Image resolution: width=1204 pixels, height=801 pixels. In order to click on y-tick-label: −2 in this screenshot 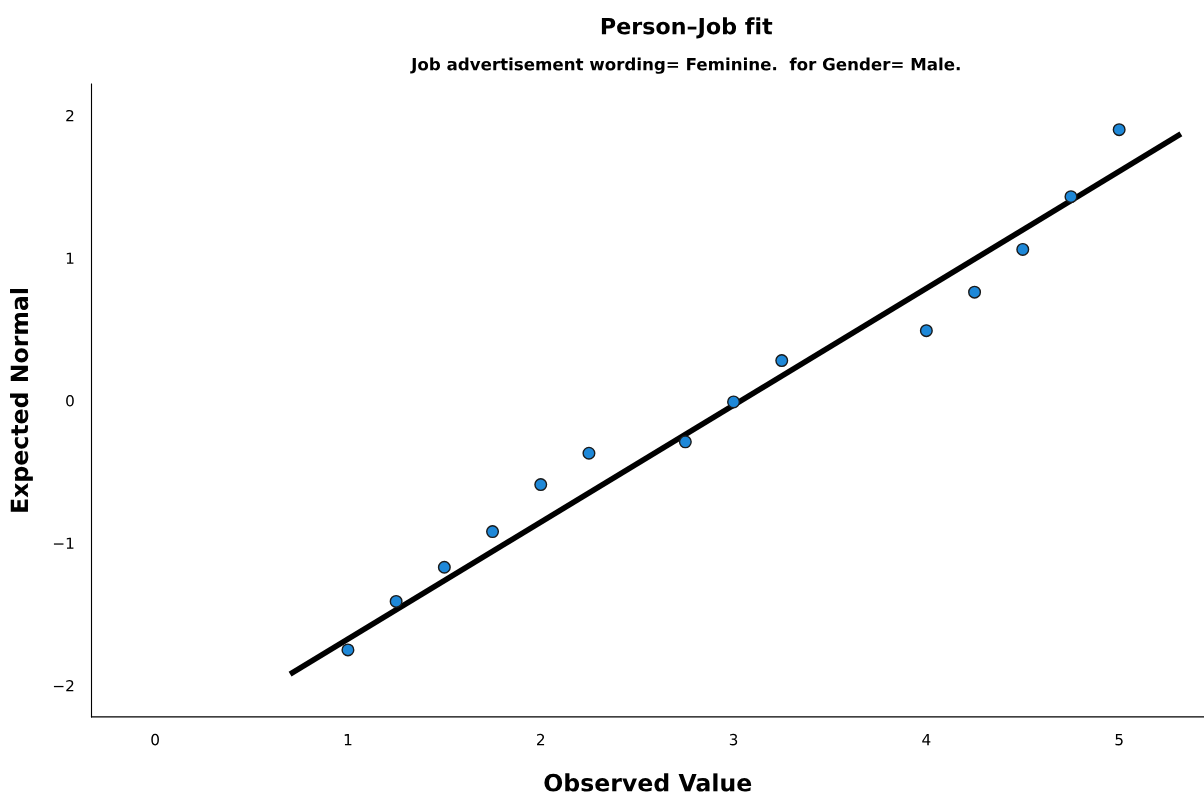, I will do `click(63, 686)`.